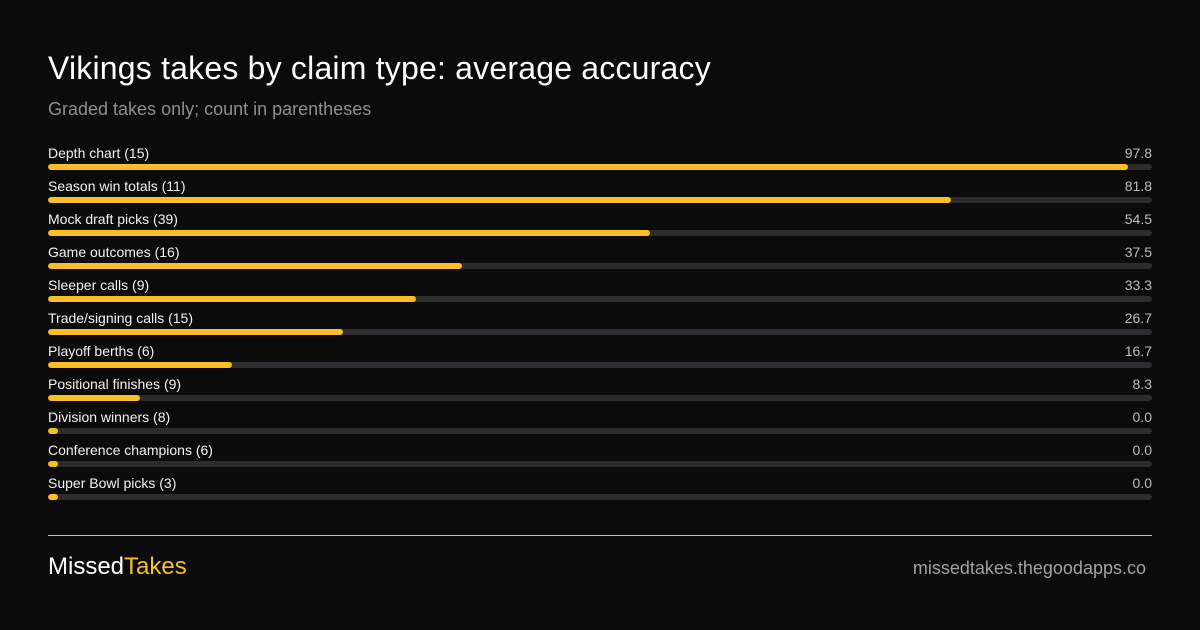 The height and width of the screenshot is (630, 1200). What do you see at coordinates (109, 417) in the screenshot?
I see `bar-label: Division winners (8)` at bounding box center [109, 417].